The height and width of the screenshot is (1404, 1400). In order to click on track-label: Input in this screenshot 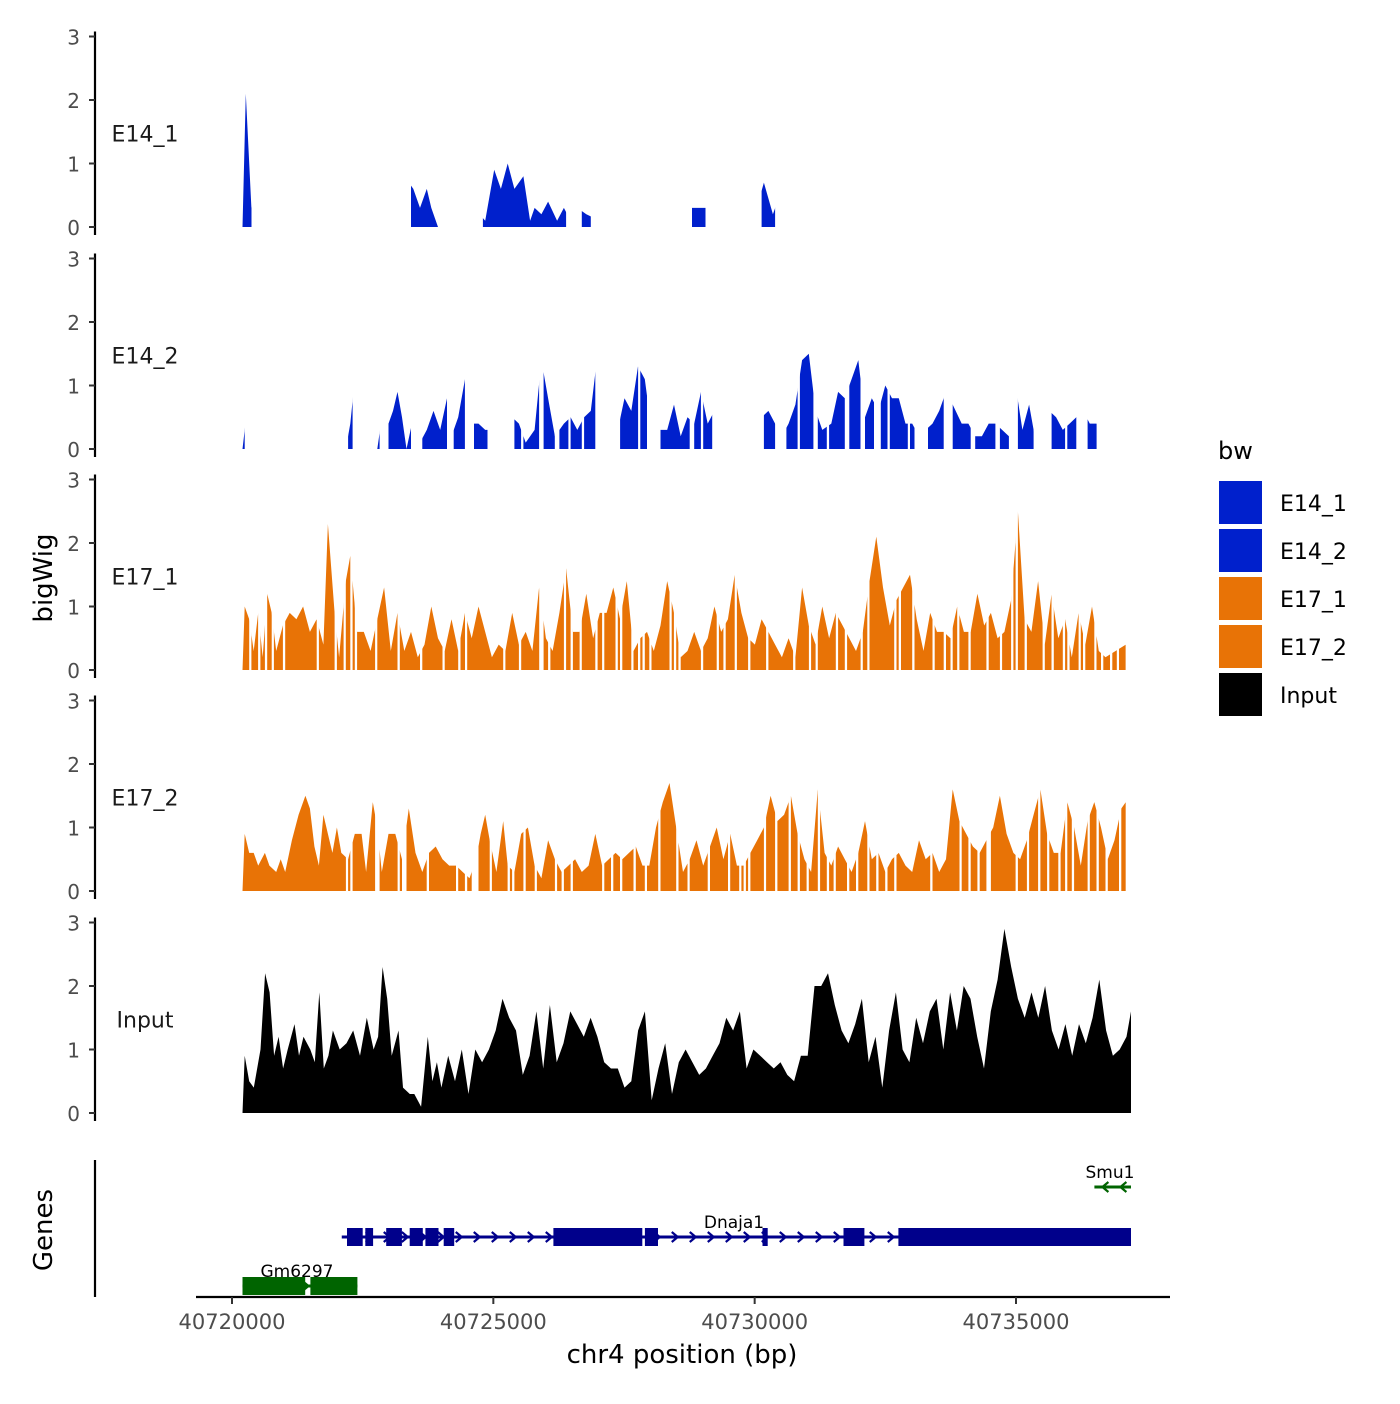, I will do `click(145, 1021)`.